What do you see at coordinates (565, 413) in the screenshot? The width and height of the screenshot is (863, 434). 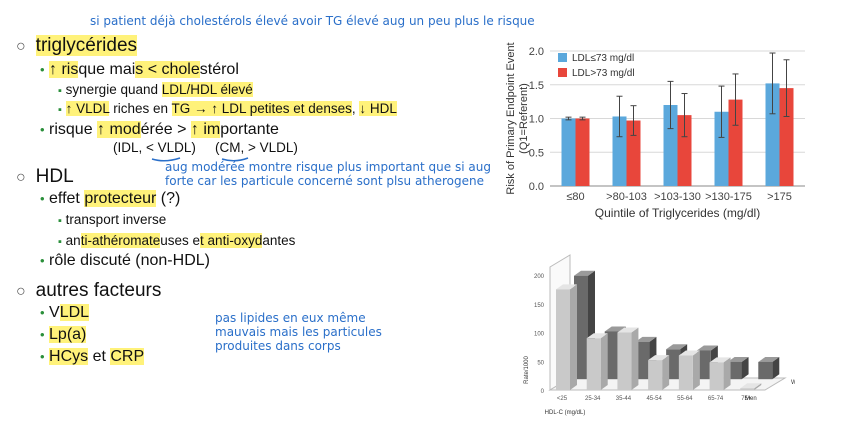 I see `x-axis-label: HDL-C (mg/dL)` at bounding box center [565, 413].